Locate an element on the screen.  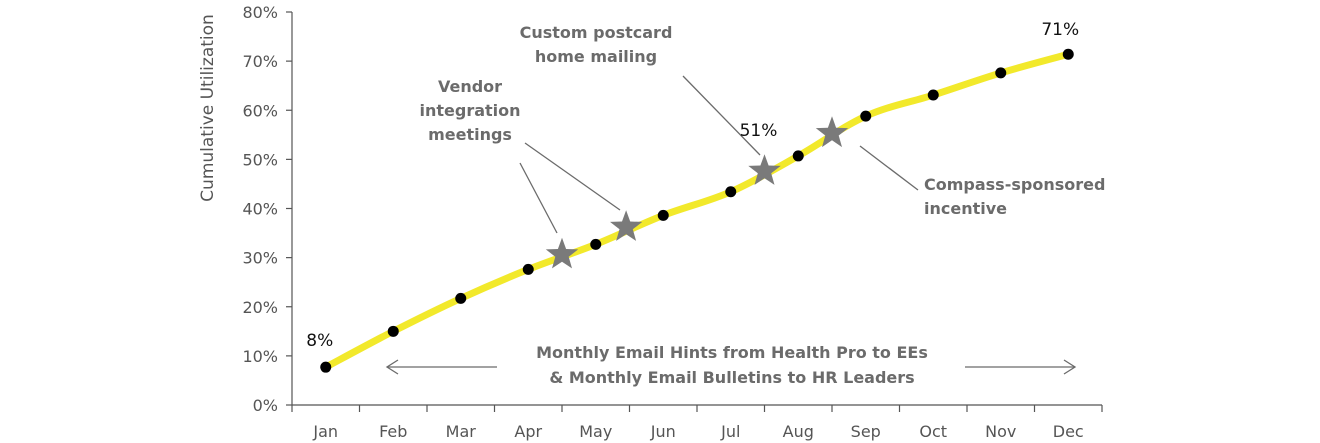
x-tick-label: Aug is located at coordinates (798, 431).